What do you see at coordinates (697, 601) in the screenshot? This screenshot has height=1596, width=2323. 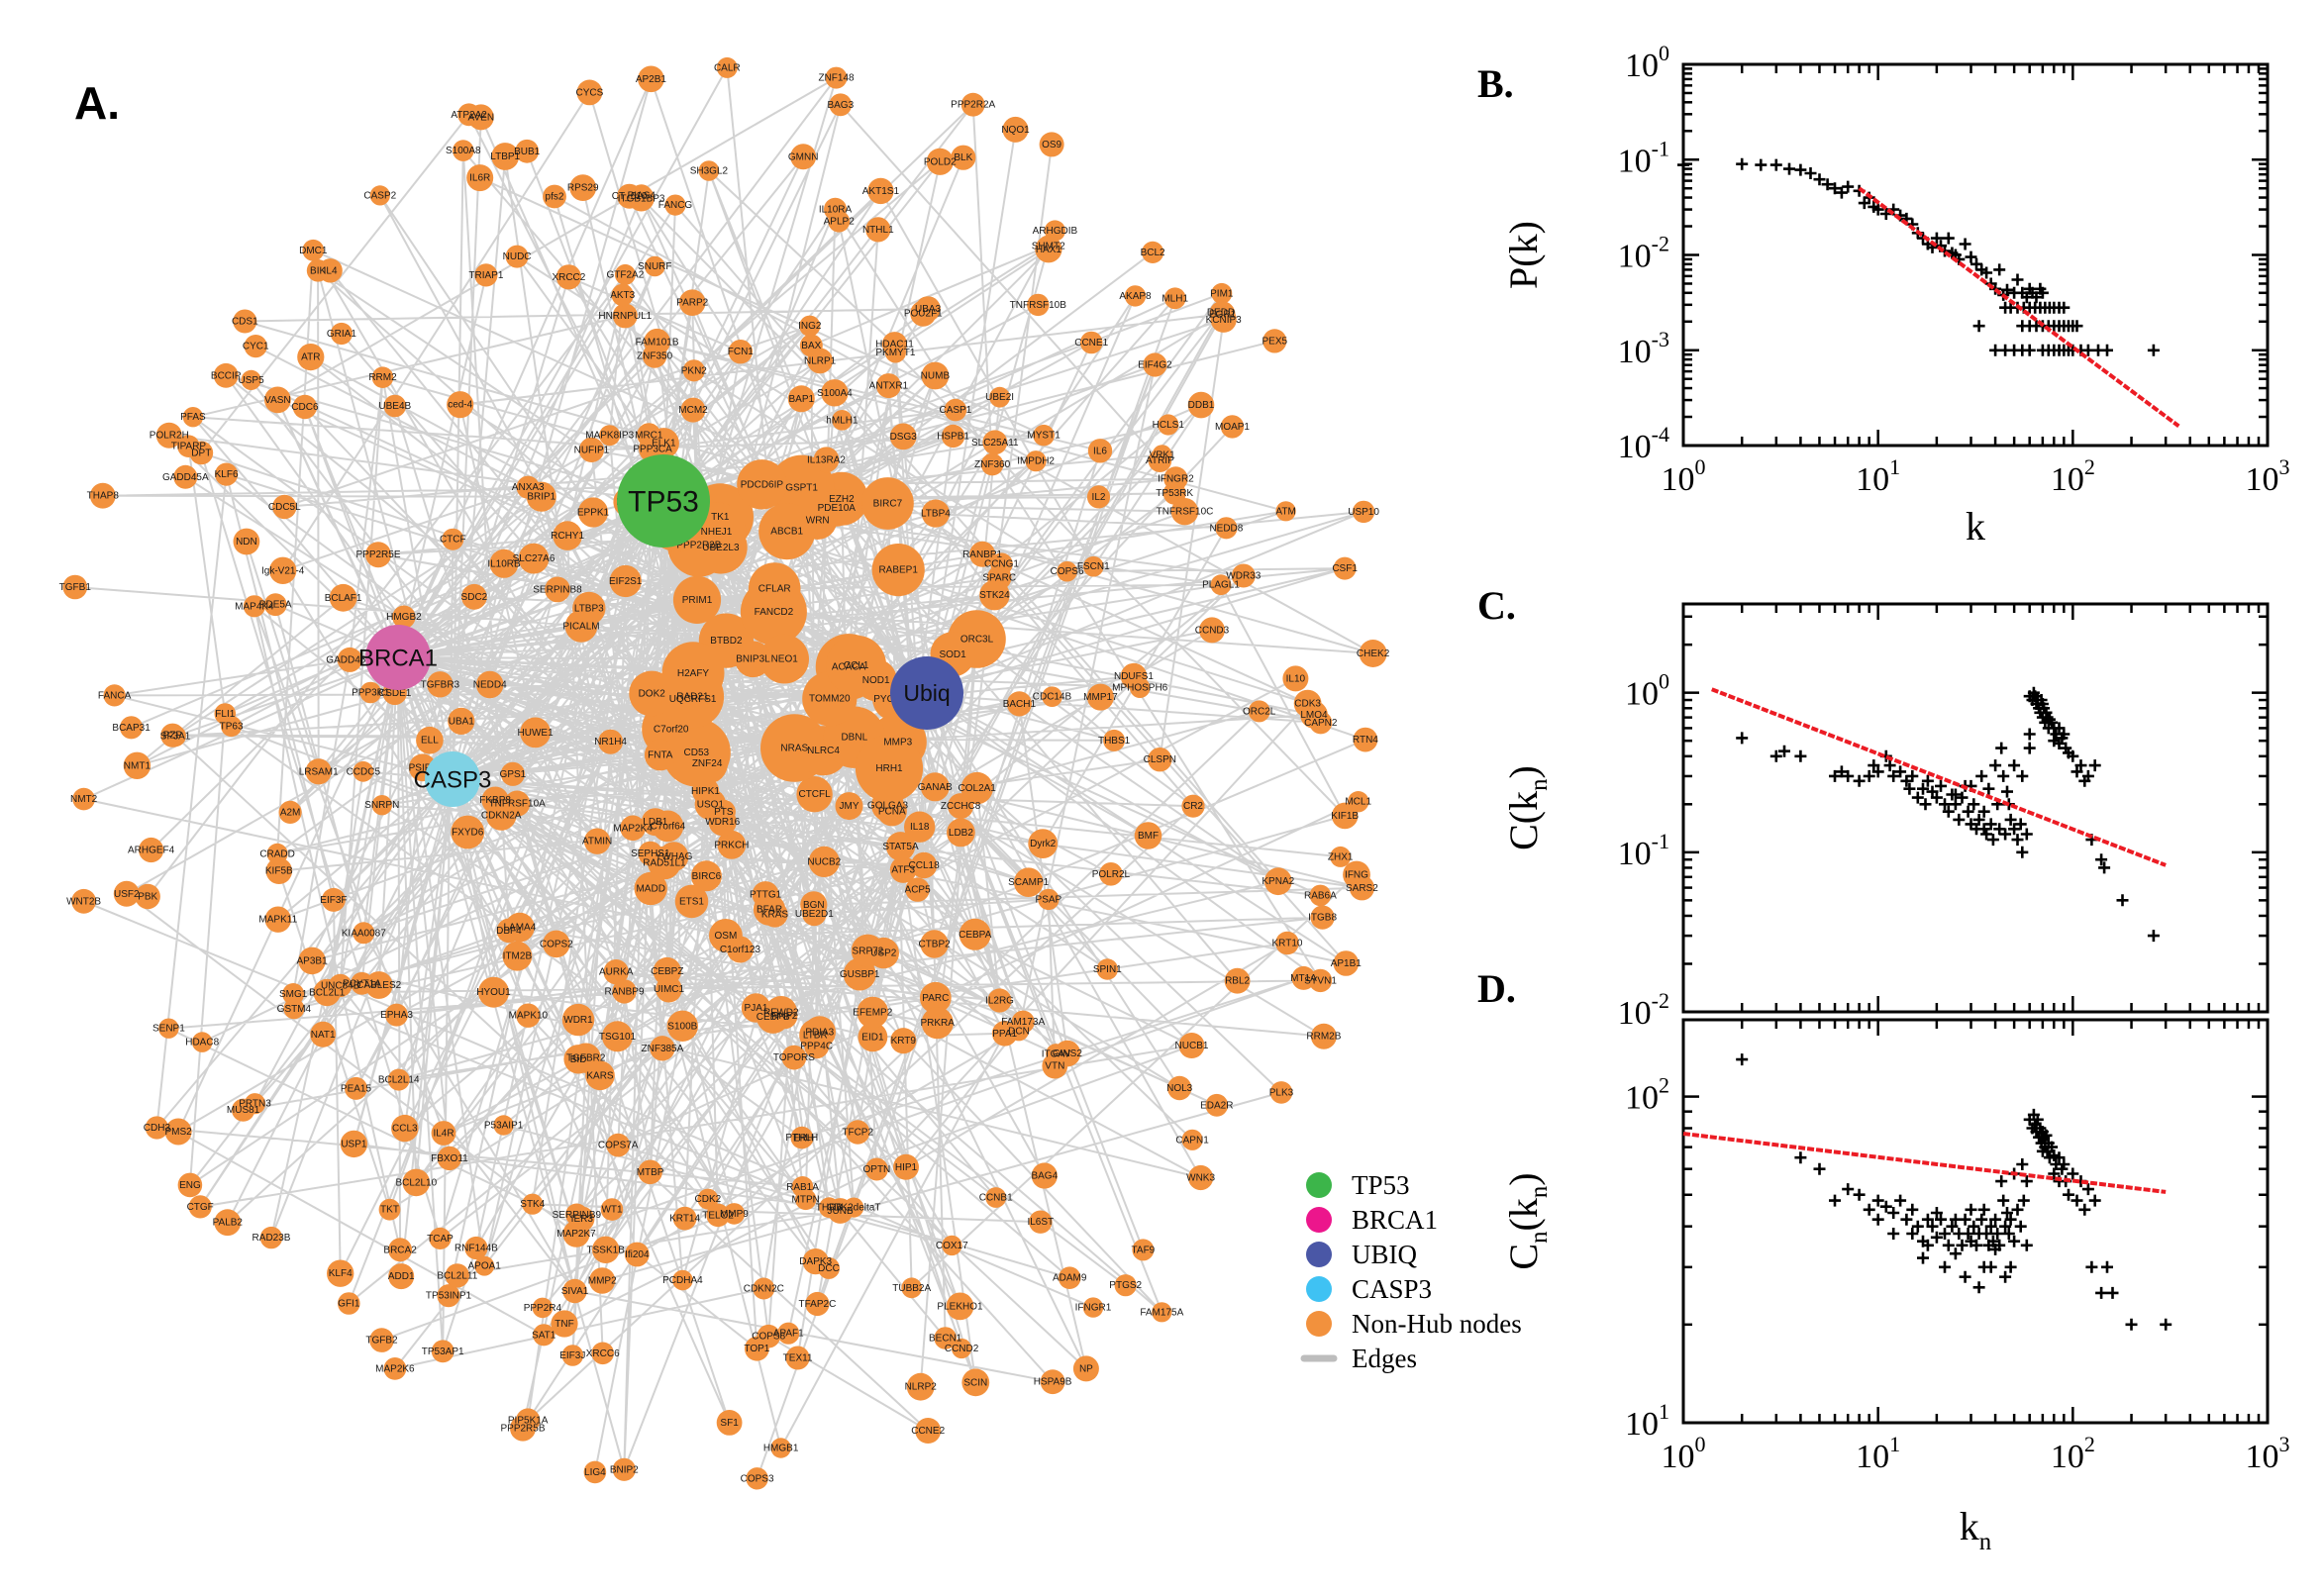 I see `node-label: PRIM1` at bounding box center [697, 601].